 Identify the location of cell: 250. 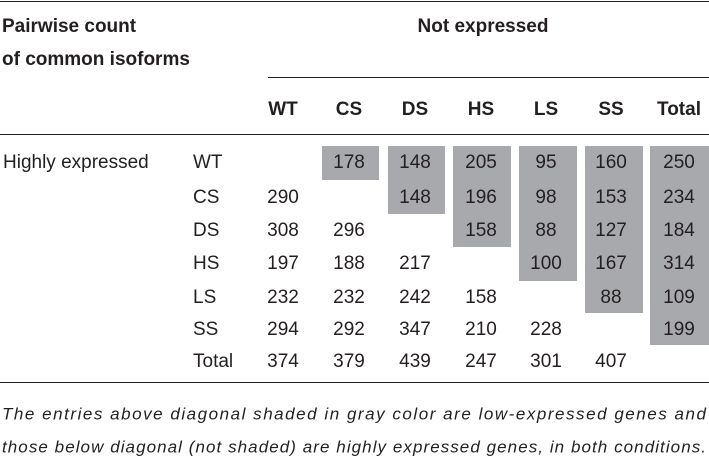
(679, 162).